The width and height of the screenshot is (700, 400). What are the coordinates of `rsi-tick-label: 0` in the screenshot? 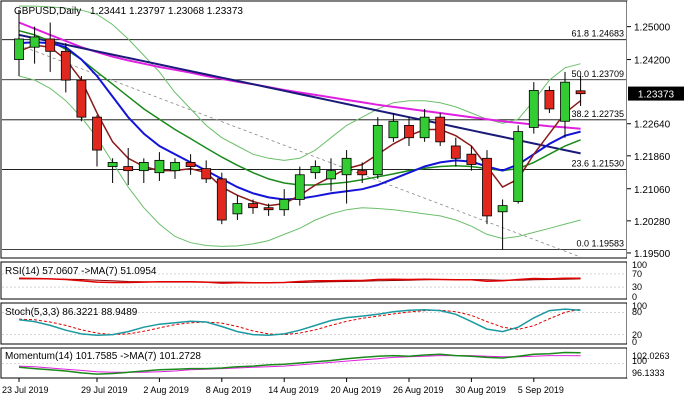 It's located at (634, 297).